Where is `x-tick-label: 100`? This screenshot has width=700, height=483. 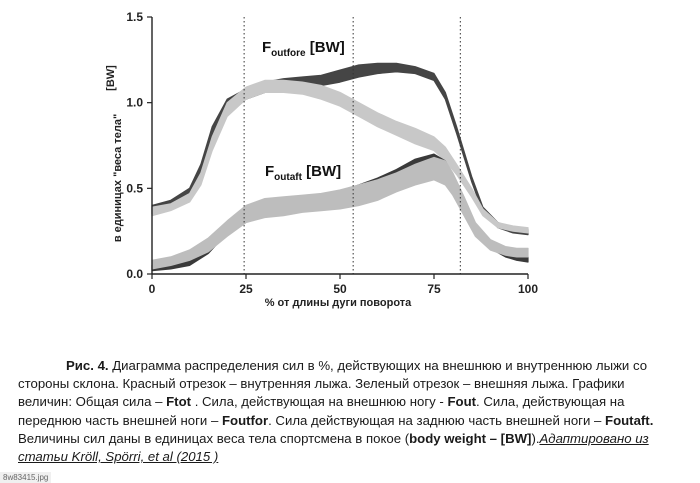 x-tick-label: 100 is located at coordinates (528, 289).